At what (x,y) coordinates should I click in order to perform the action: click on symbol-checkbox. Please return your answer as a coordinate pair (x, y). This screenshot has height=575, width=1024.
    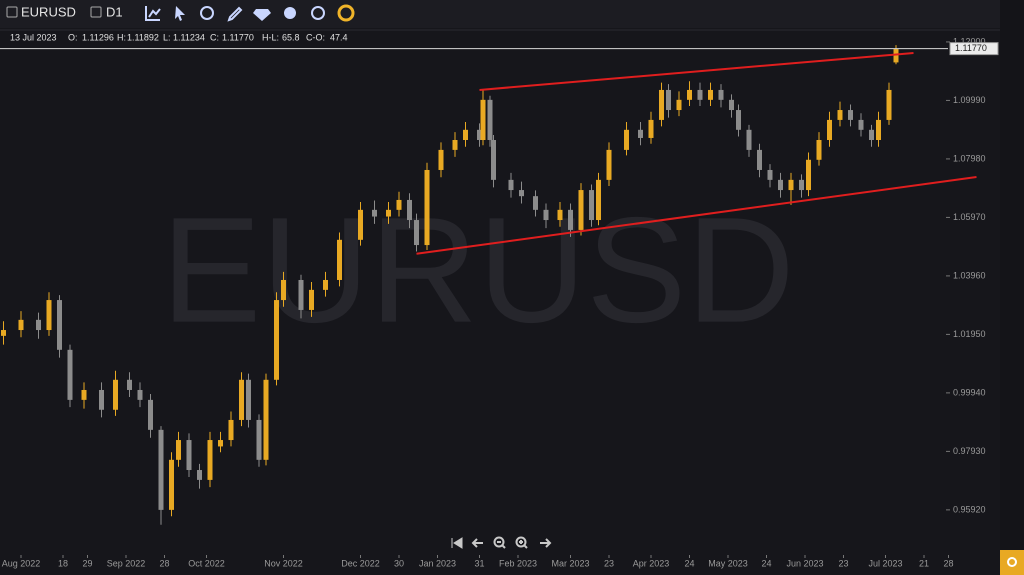
    Looking at the image, I should click on (12, 12).